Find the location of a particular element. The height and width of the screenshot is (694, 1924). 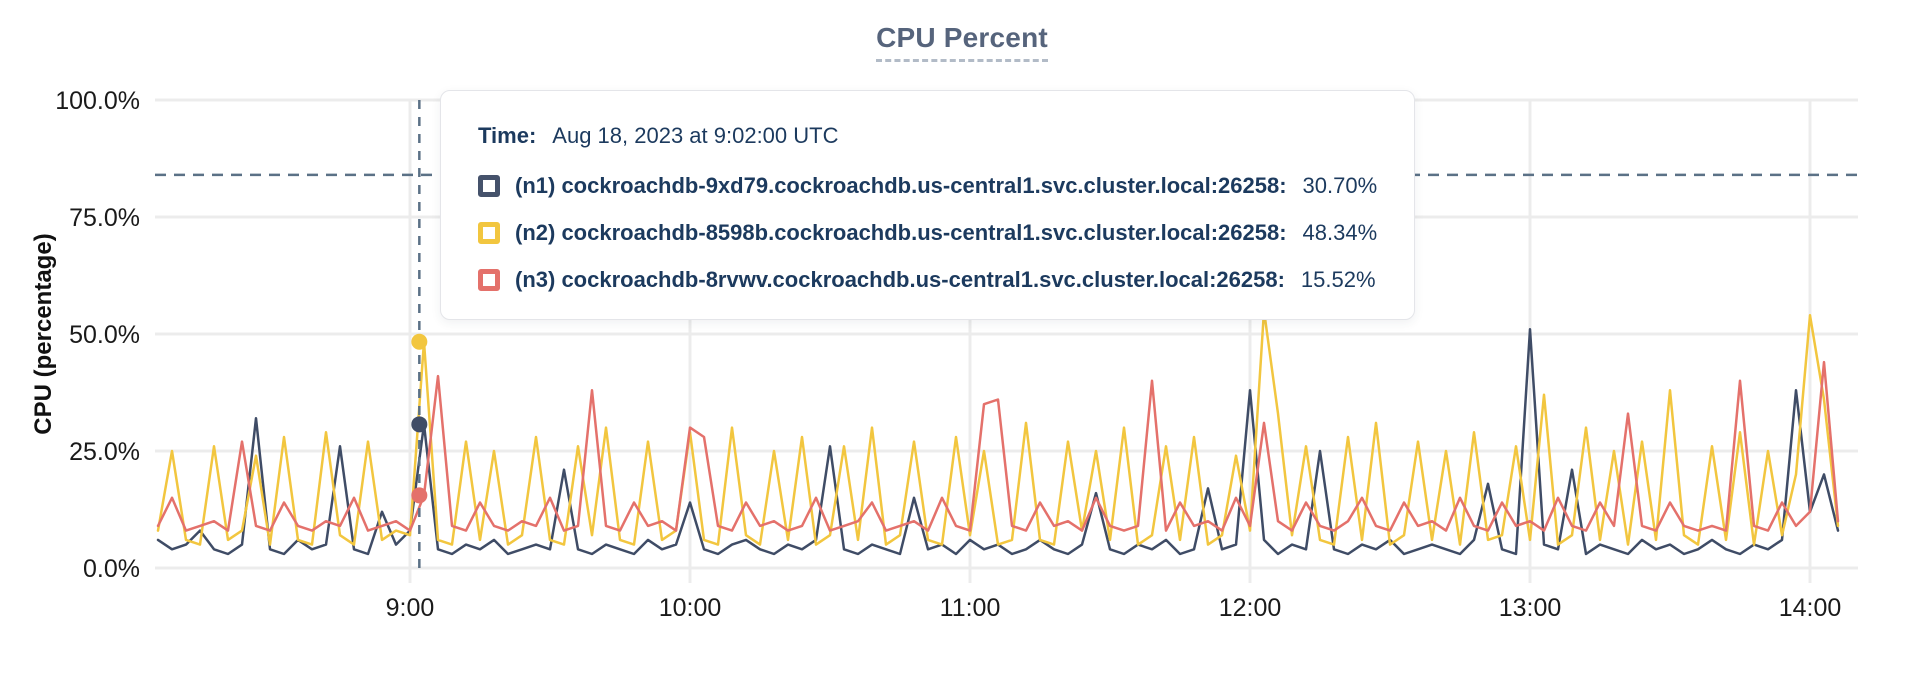

x-tick-label: 10:00 is located at coordinates (690, 608).